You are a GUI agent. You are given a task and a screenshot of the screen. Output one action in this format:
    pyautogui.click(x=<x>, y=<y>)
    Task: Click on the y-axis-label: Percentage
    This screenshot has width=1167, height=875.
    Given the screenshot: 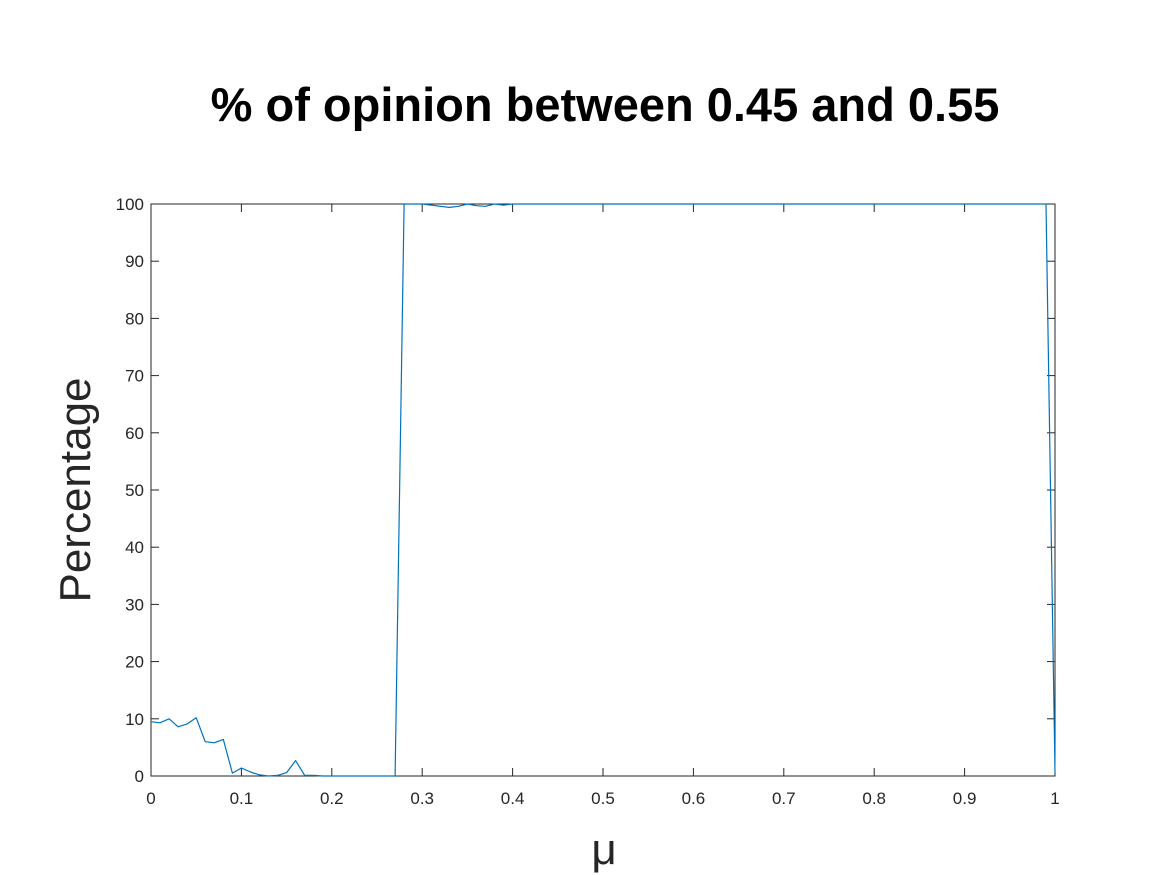 What is the action you would take?
    pyautogui.click(x=75, y=489)
    